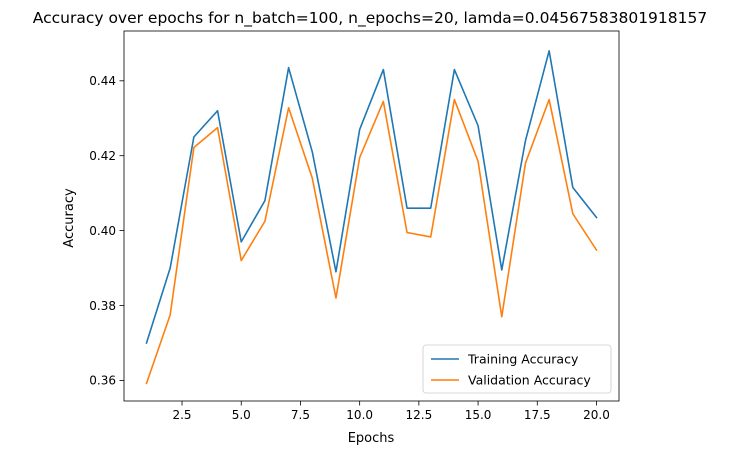 Image resolution: width=741 pixels, height=455 pixels. What do you see at coordinates (419, 415) in the screenshot?
I see `x-tick-label: 12.5` at bounding box center [419, 415].